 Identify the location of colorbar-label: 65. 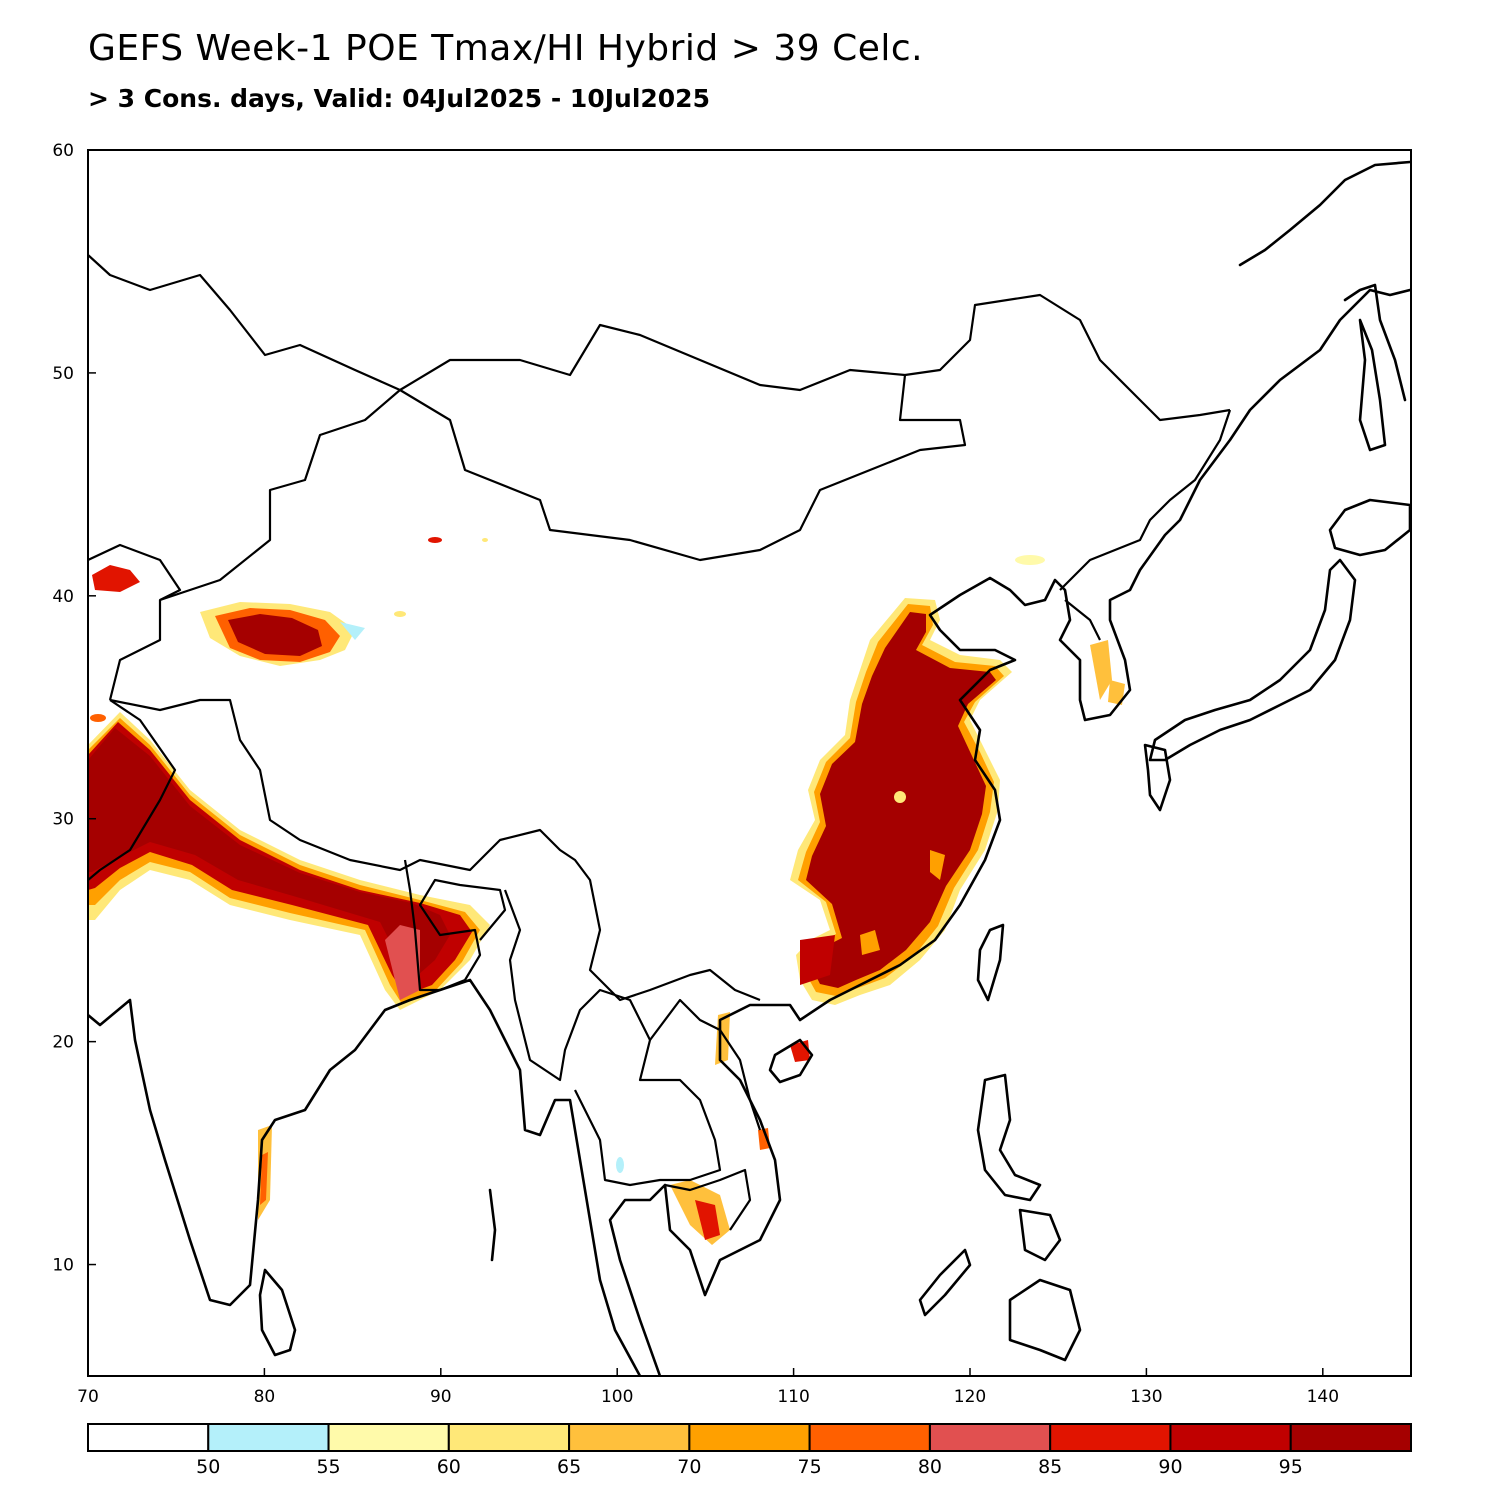
(569, 1467).